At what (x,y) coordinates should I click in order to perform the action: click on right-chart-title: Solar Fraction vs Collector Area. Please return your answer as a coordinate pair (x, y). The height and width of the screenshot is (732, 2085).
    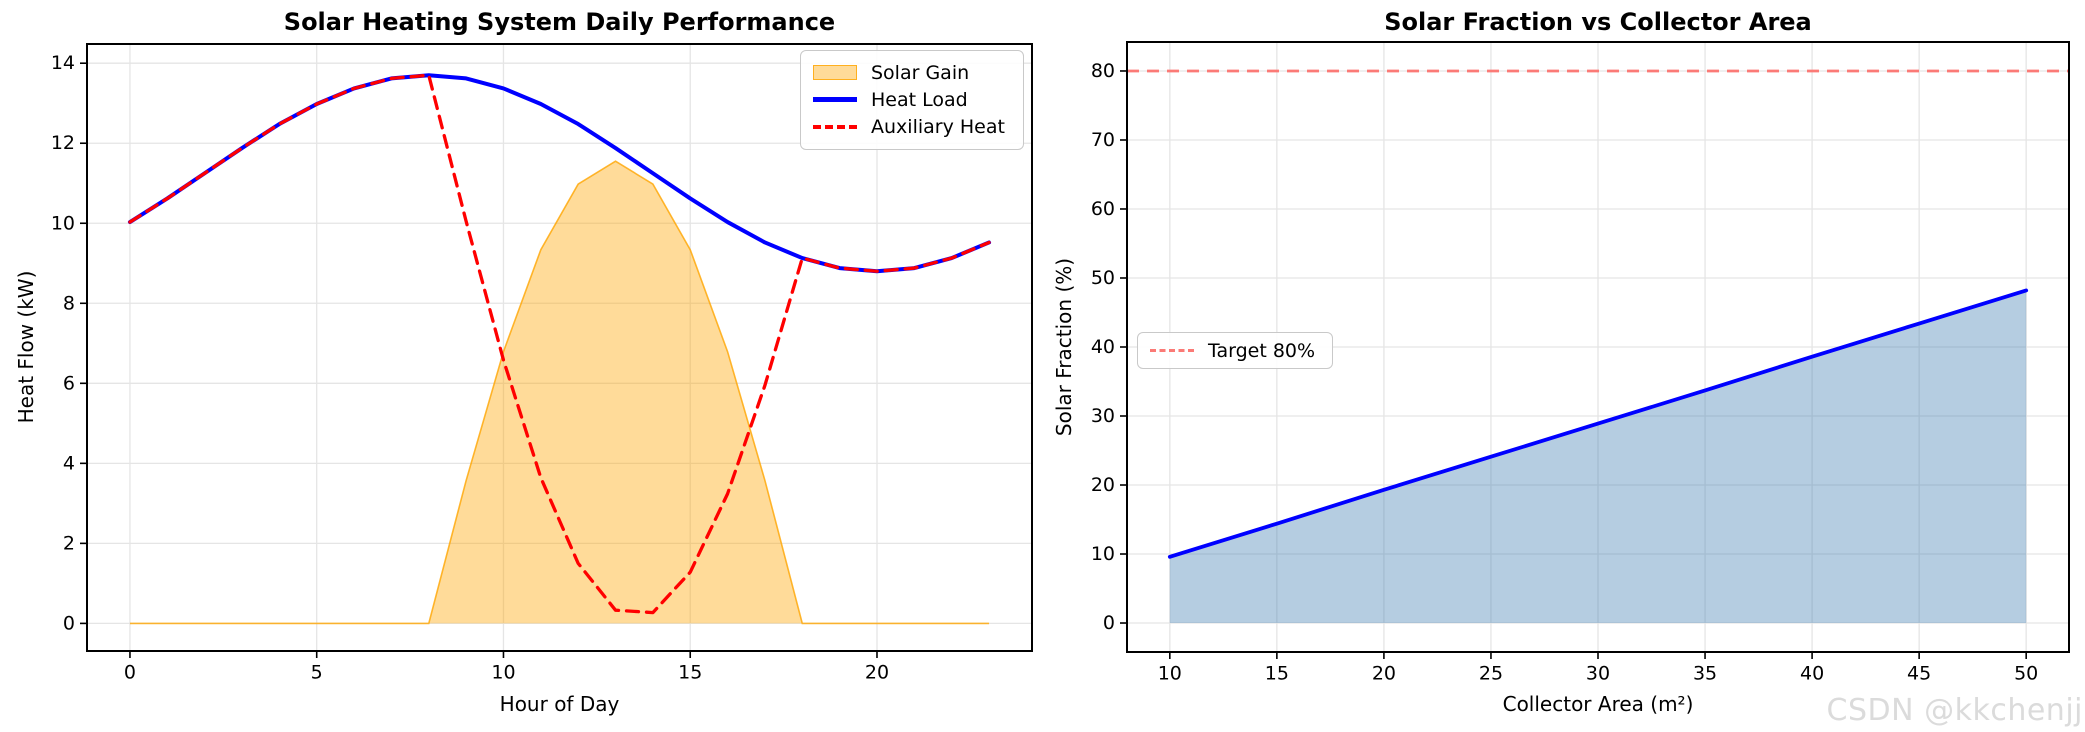
    Looking at the image, I should click on (1598, 22).